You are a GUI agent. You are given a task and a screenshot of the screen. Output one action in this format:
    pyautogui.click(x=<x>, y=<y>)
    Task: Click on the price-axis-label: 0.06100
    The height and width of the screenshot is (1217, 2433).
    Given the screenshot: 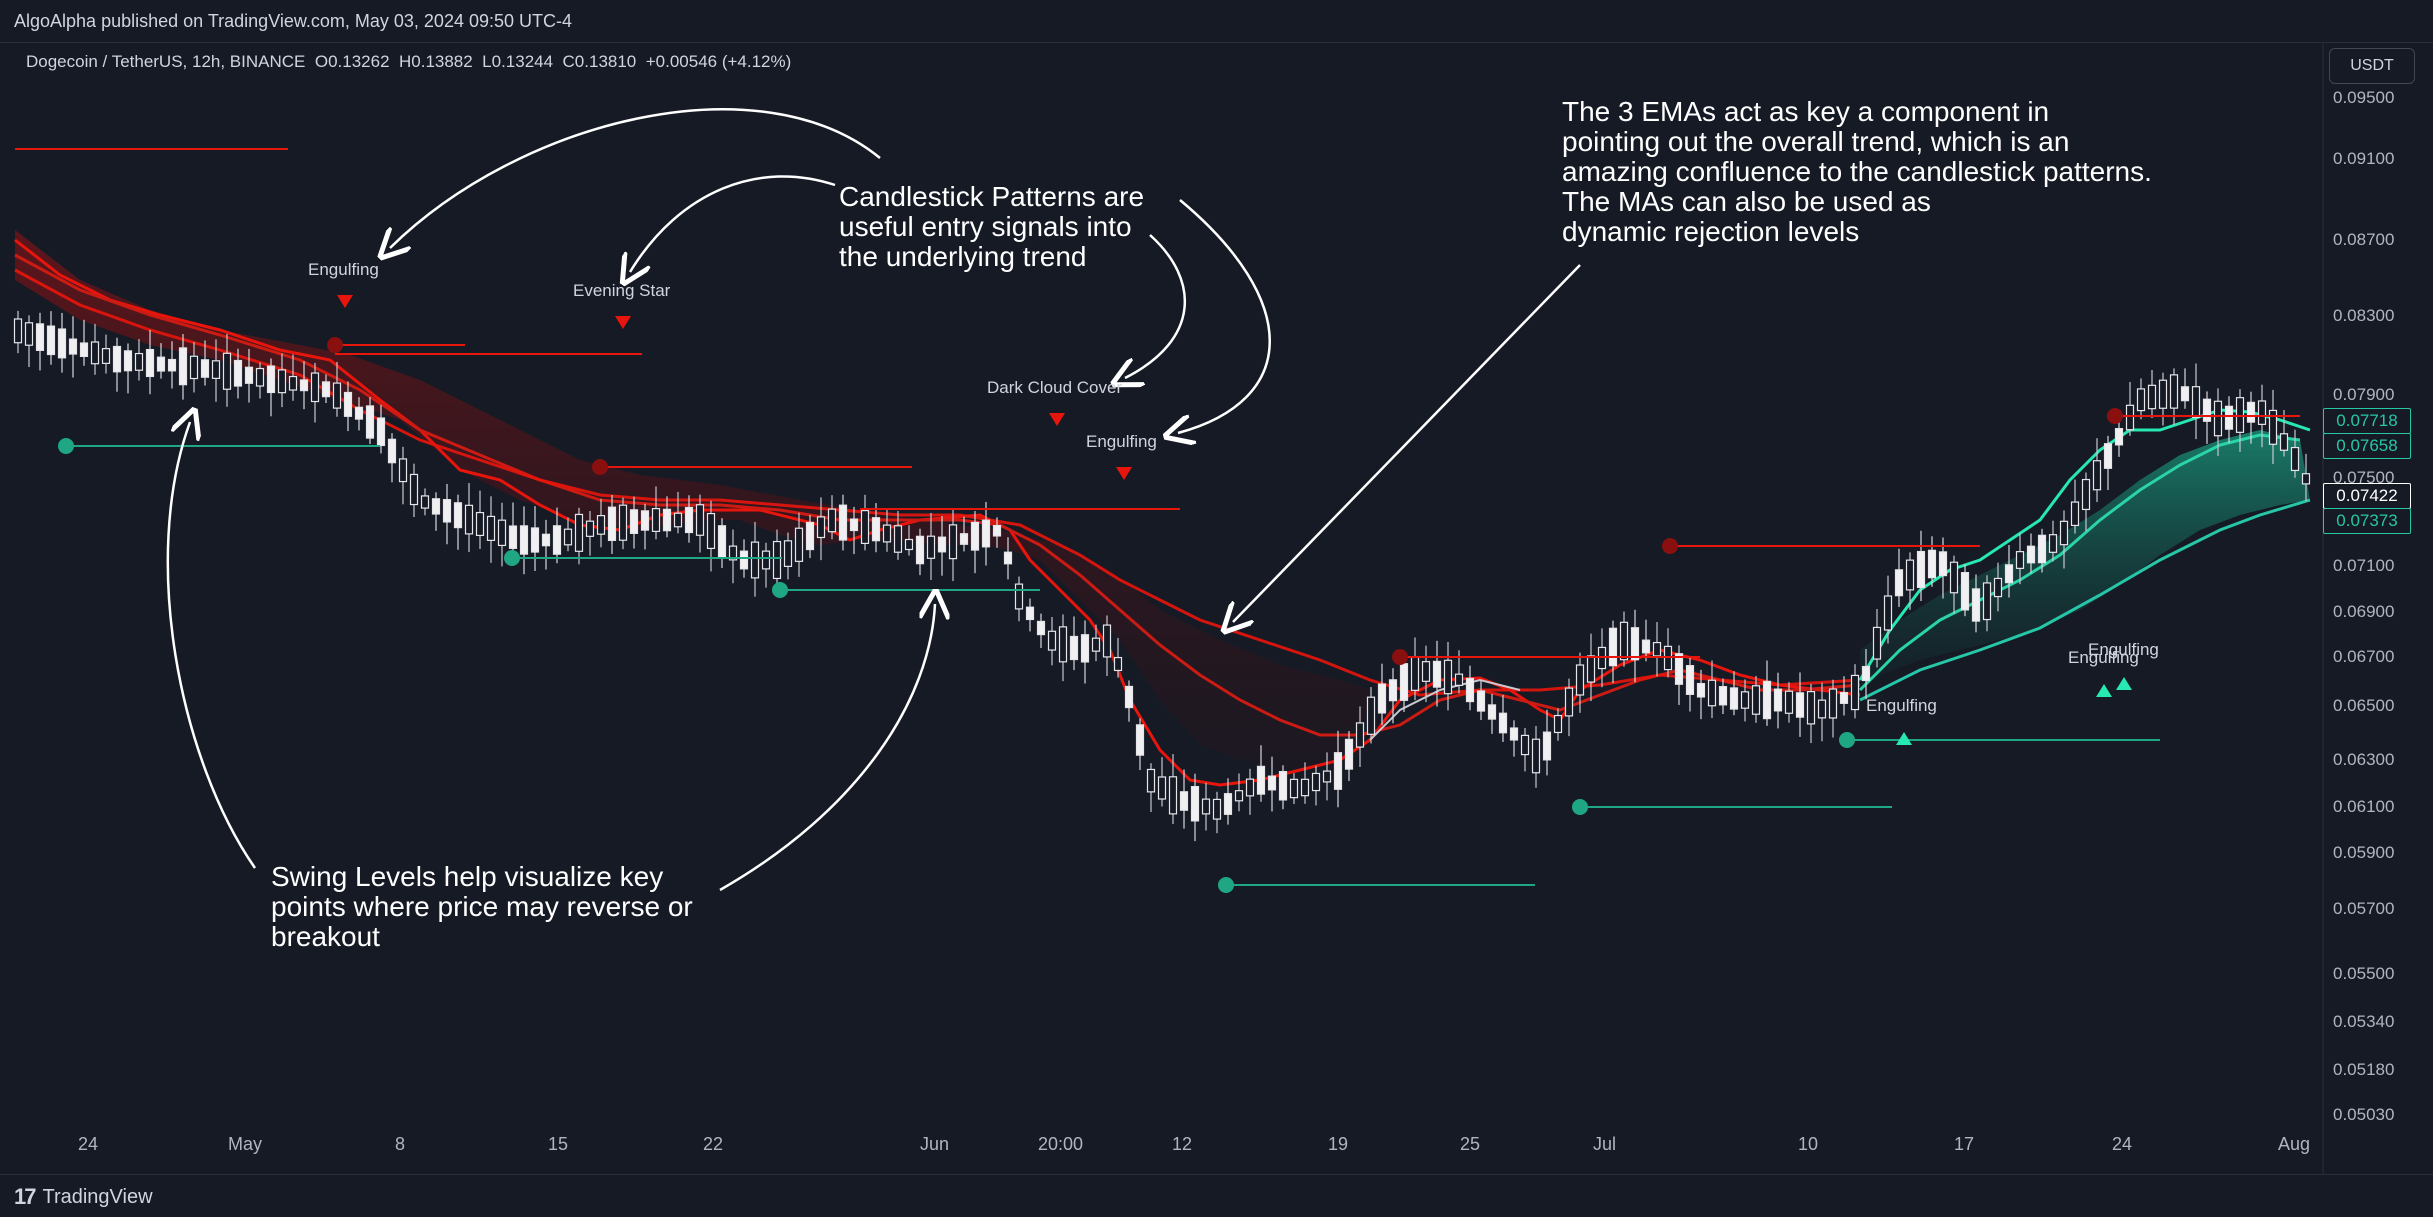 What is the action you would take?
    pyautogui.click(x=2364, y=806)
    